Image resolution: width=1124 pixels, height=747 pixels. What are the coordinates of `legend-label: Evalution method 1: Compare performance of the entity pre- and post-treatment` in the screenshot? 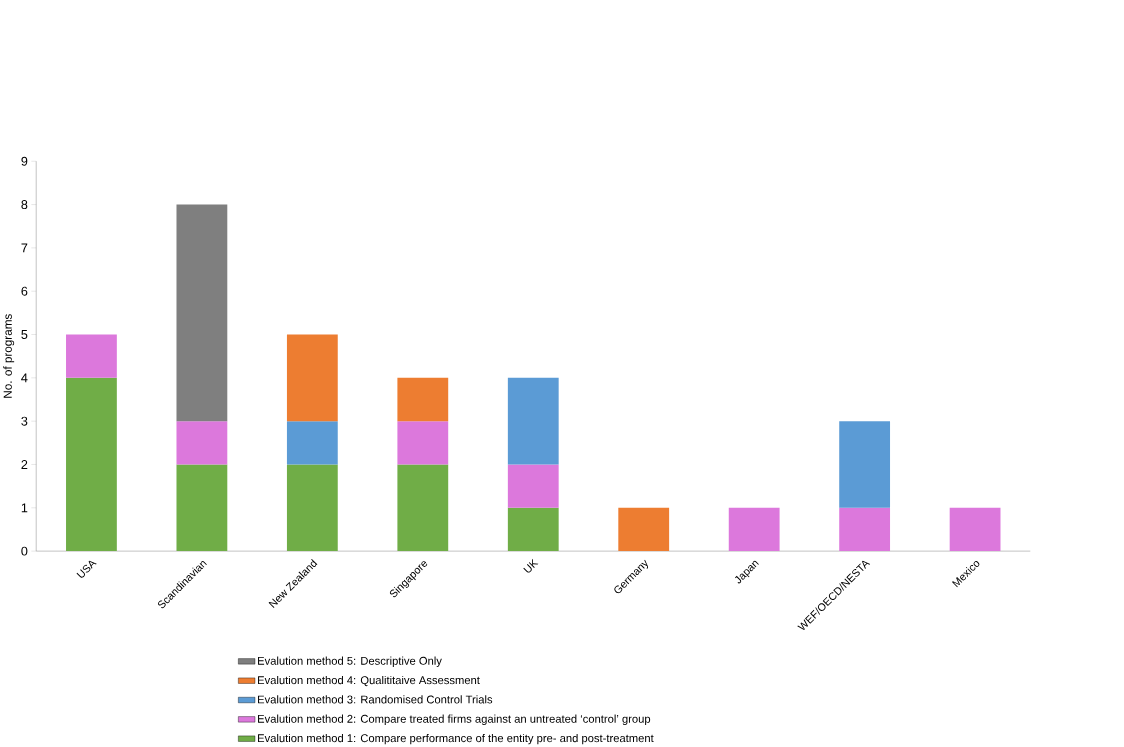 It's located at (456, 739).